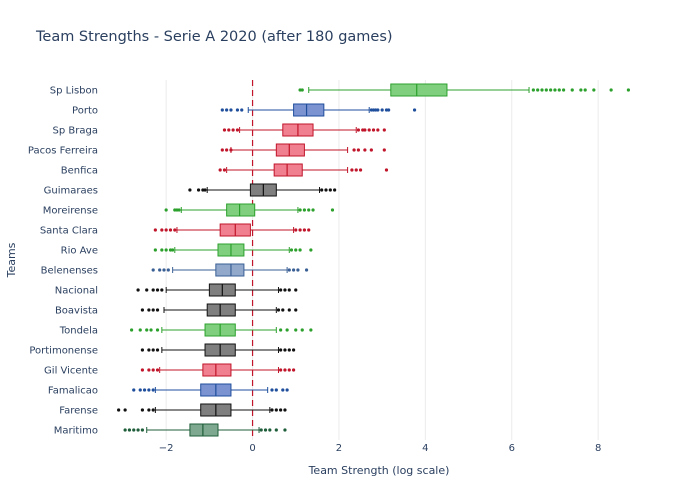  What do you see at coordinates (76, 311) in the screenshot?
I see `y-tick-label: Boavista` at bounding box center [76, 311].